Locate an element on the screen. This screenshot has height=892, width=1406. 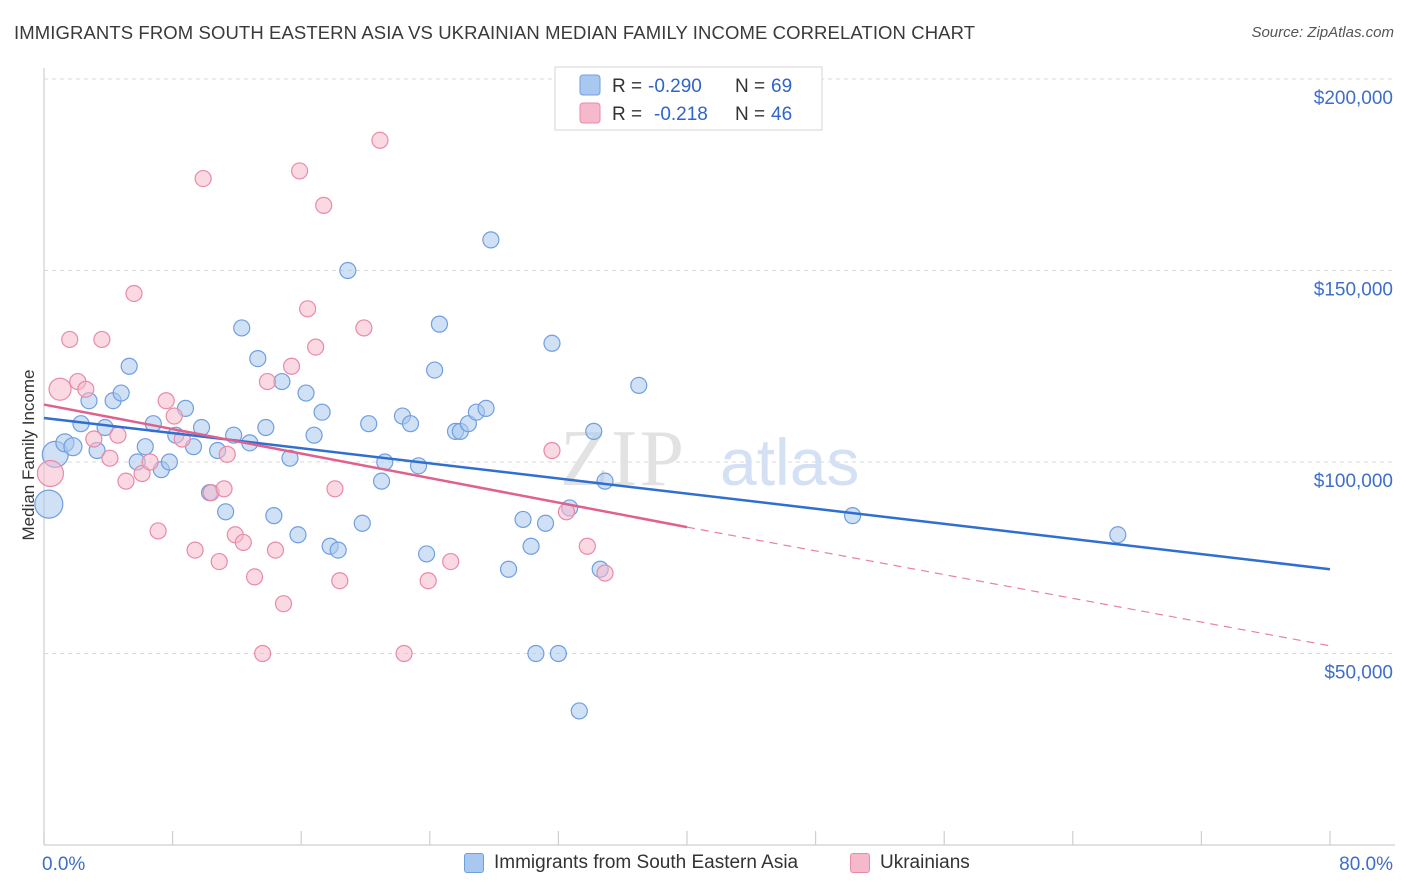
legend-r-value-1: -0.290 is located at coordinates (675, 86).